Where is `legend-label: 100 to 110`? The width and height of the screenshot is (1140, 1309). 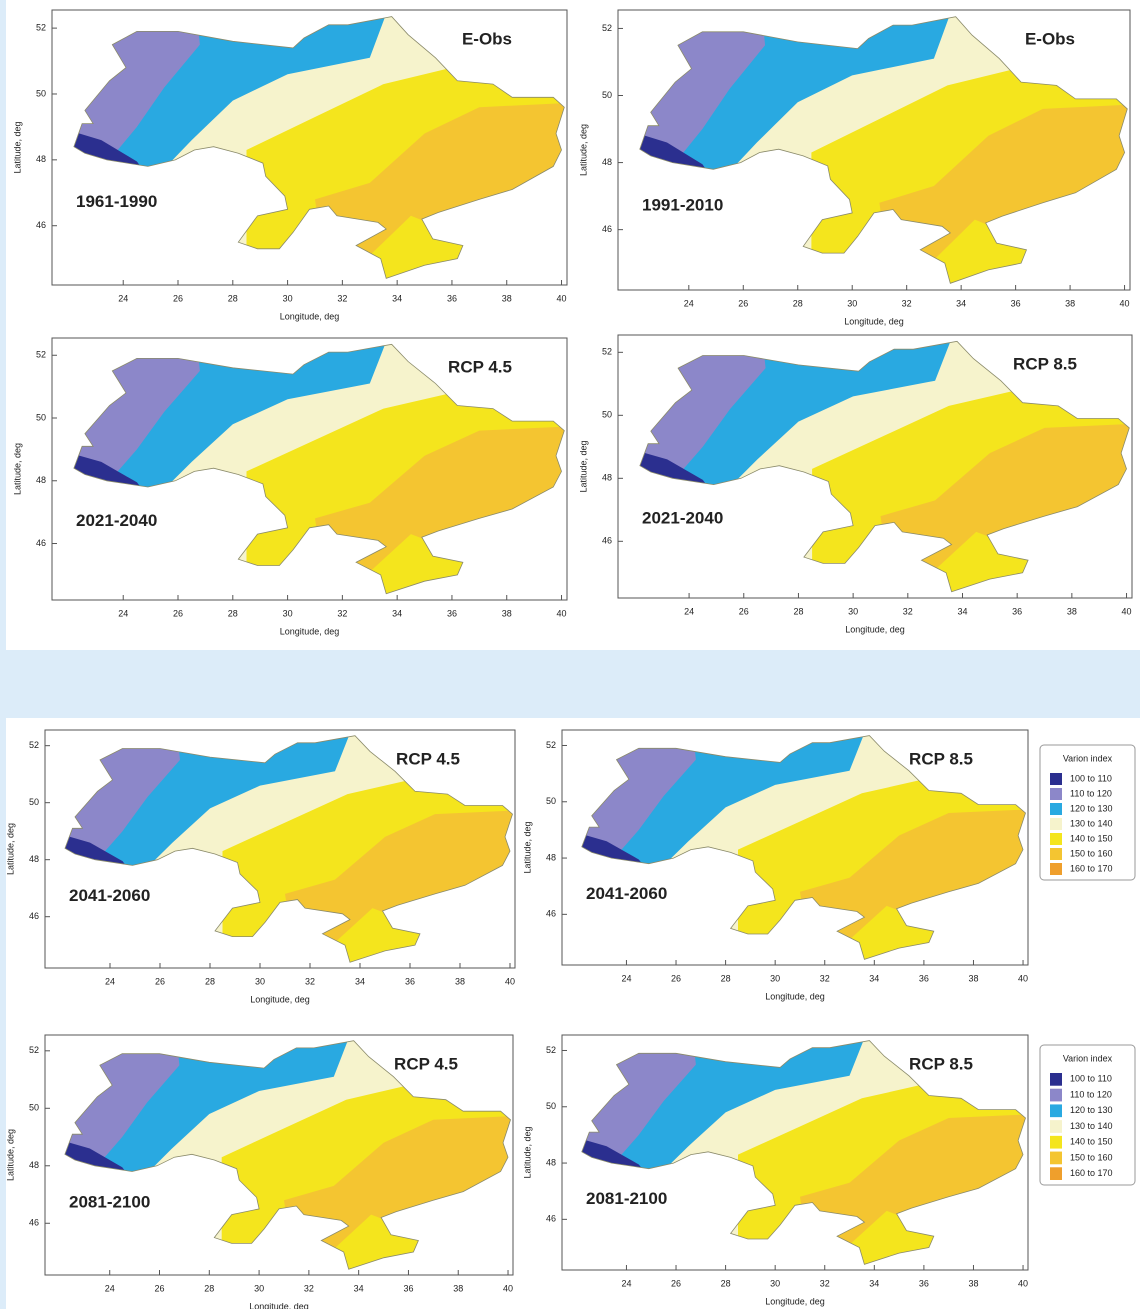 legend-label: 100 to 110 is located at coordinates (1091, 778).